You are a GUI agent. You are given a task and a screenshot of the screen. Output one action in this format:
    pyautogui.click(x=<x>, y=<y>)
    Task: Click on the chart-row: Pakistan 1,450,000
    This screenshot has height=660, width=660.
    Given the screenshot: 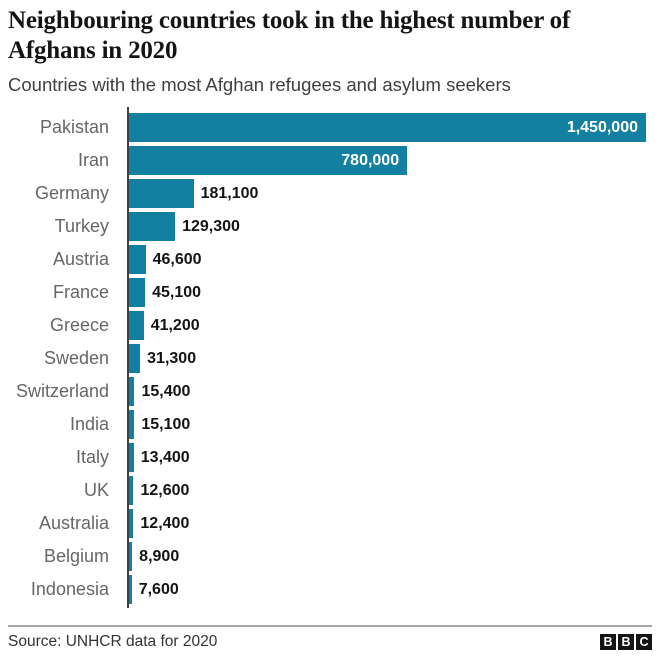 What is the action you would take?
    pyautogui.click(x=327, y=127)
    